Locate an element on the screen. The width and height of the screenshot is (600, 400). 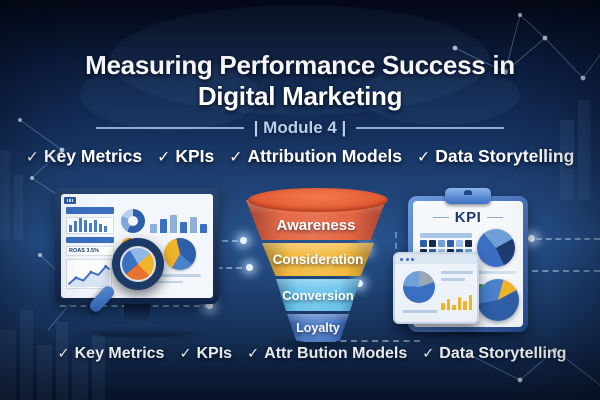
funnel-stage-label: Consideration is located at coordinates (318, 259).